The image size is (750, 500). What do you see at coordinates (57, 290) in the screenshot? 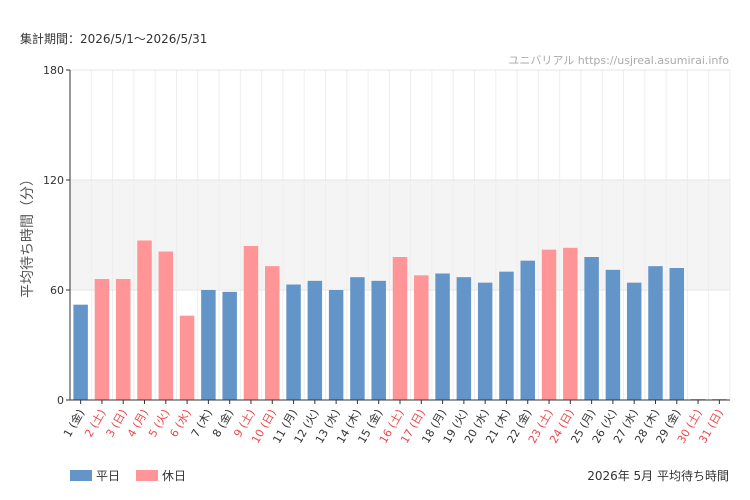
I see `y-tick-label: 60` at bounding box center [57, 290].